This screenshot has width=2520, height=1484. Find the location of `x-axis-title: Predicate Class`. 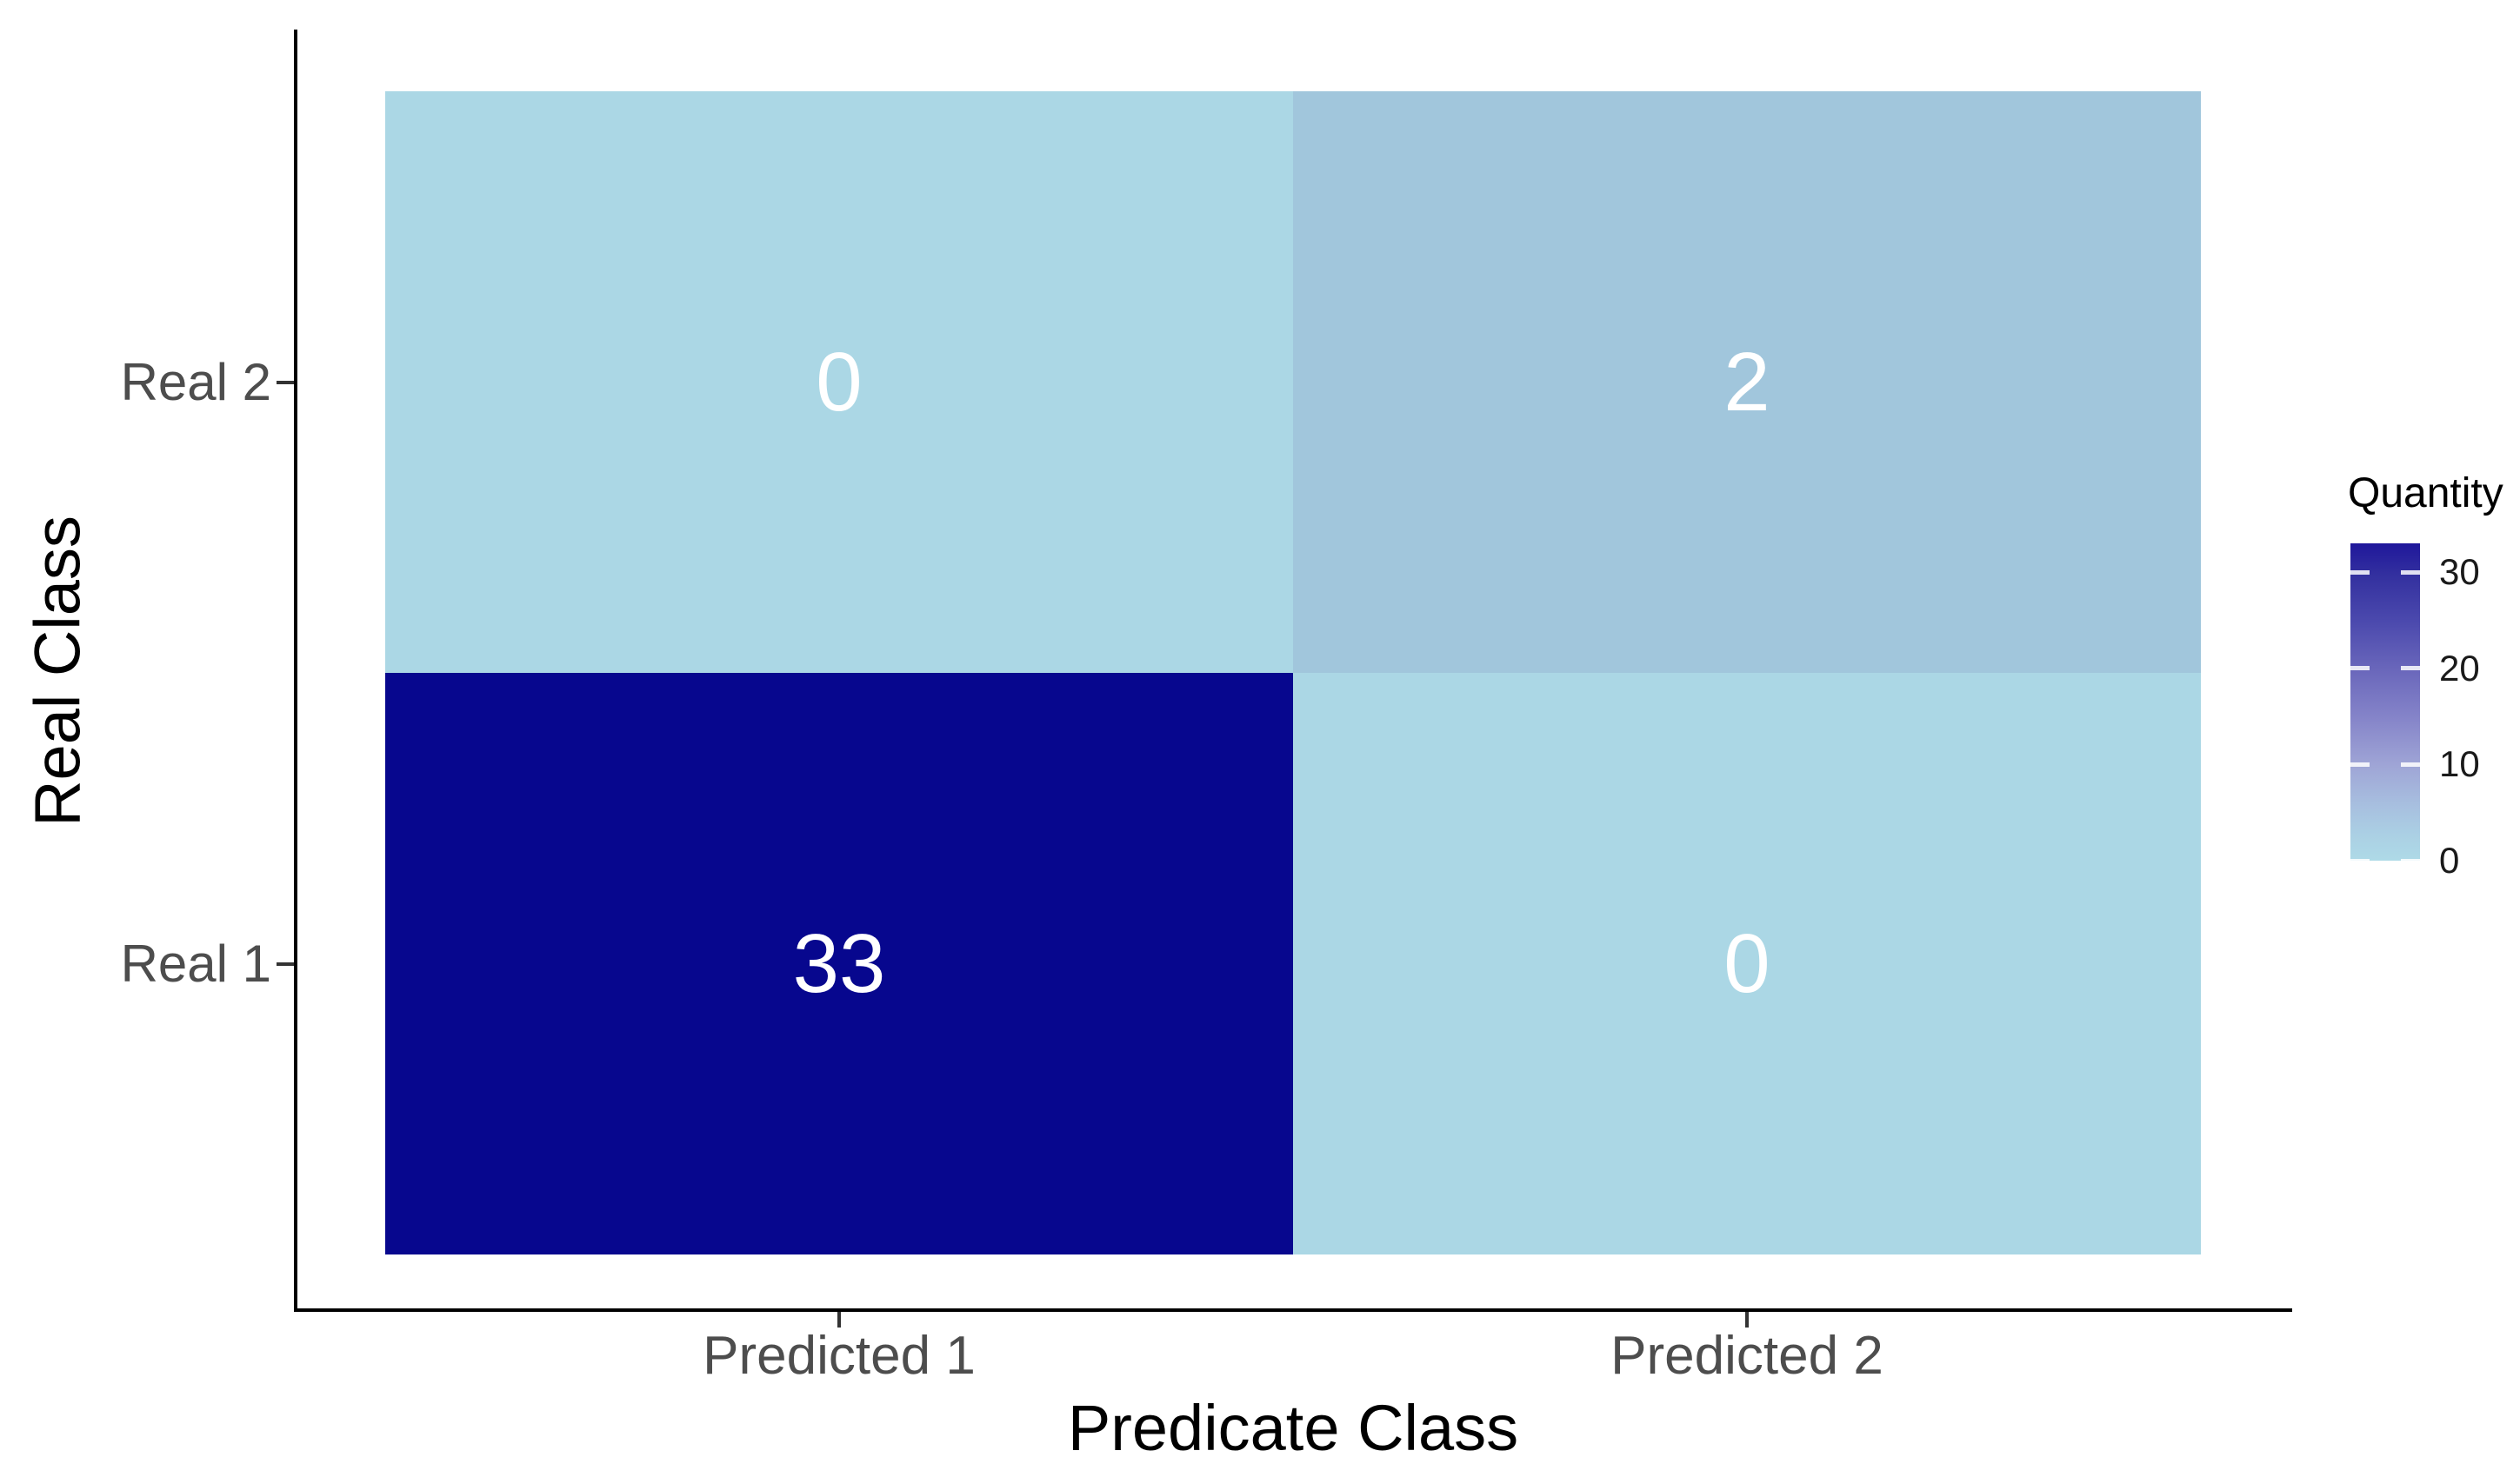

x-axis-title: Predicate Class is located at coordinates (1293, 1428).